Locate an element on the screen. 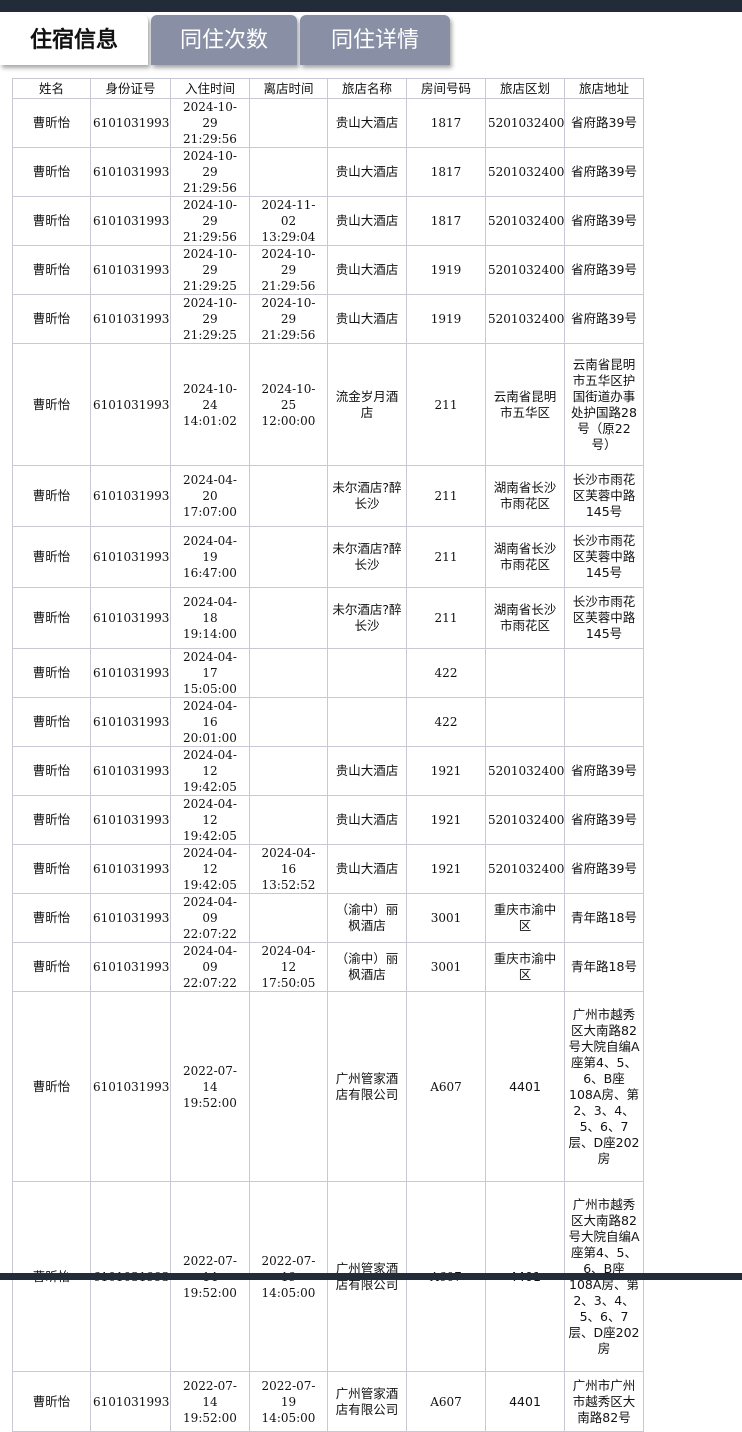 Image resolution: width=742 pixels, height=1432 pixels. table-cell: 广州市广州市越秀区大南路82号 is located at coordinates (604, 1401).